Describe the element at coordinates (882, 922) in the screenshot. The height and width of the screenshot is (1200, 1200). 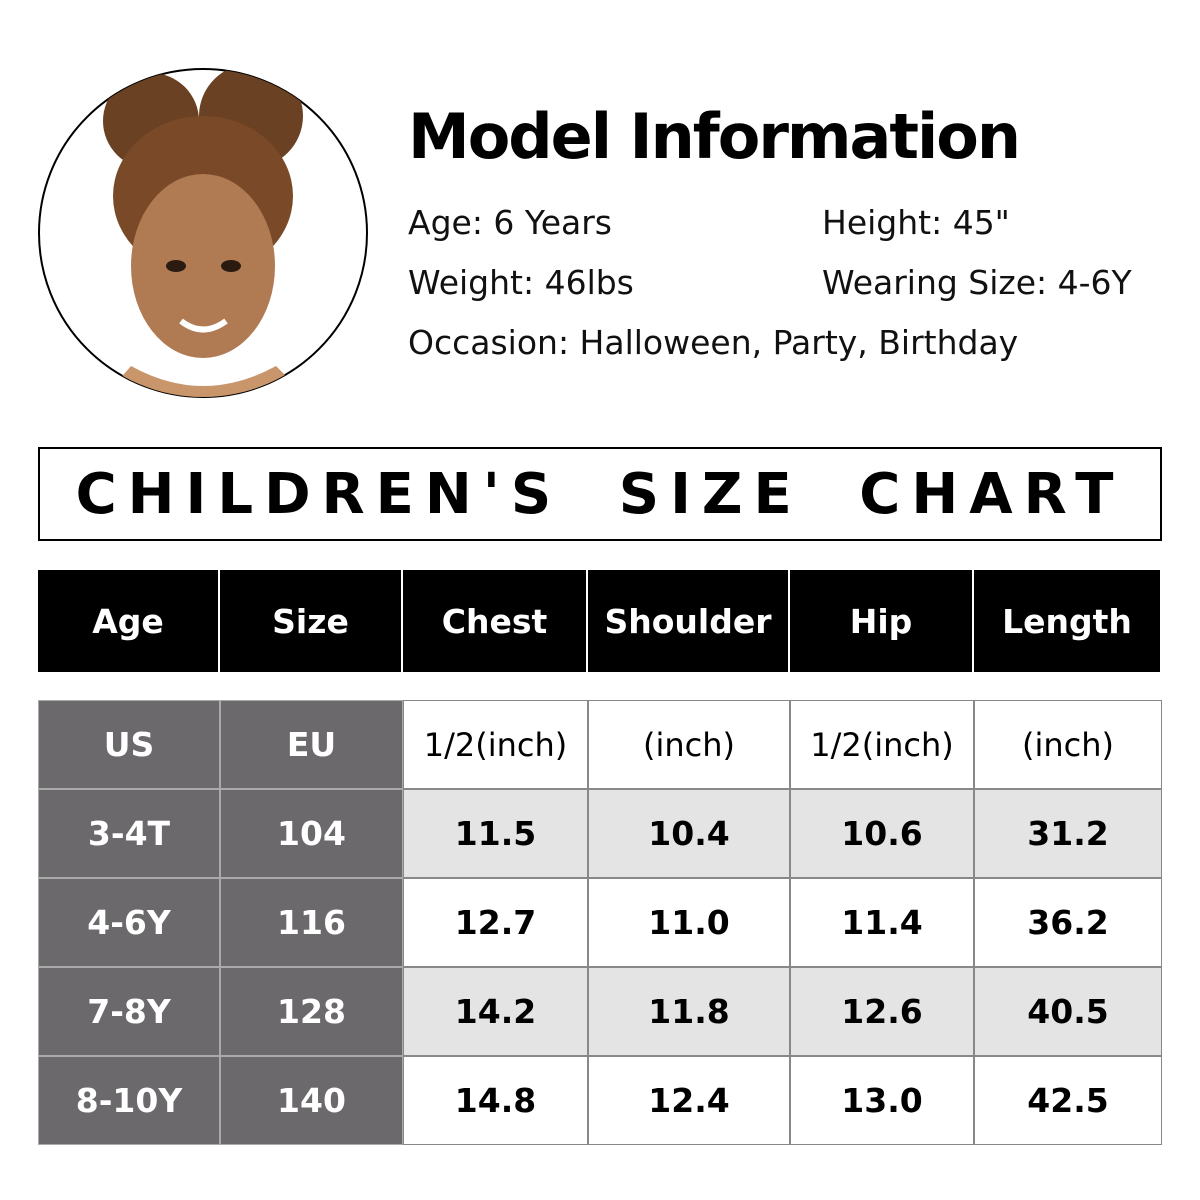
I see `table-cell: 11.4` at that location.